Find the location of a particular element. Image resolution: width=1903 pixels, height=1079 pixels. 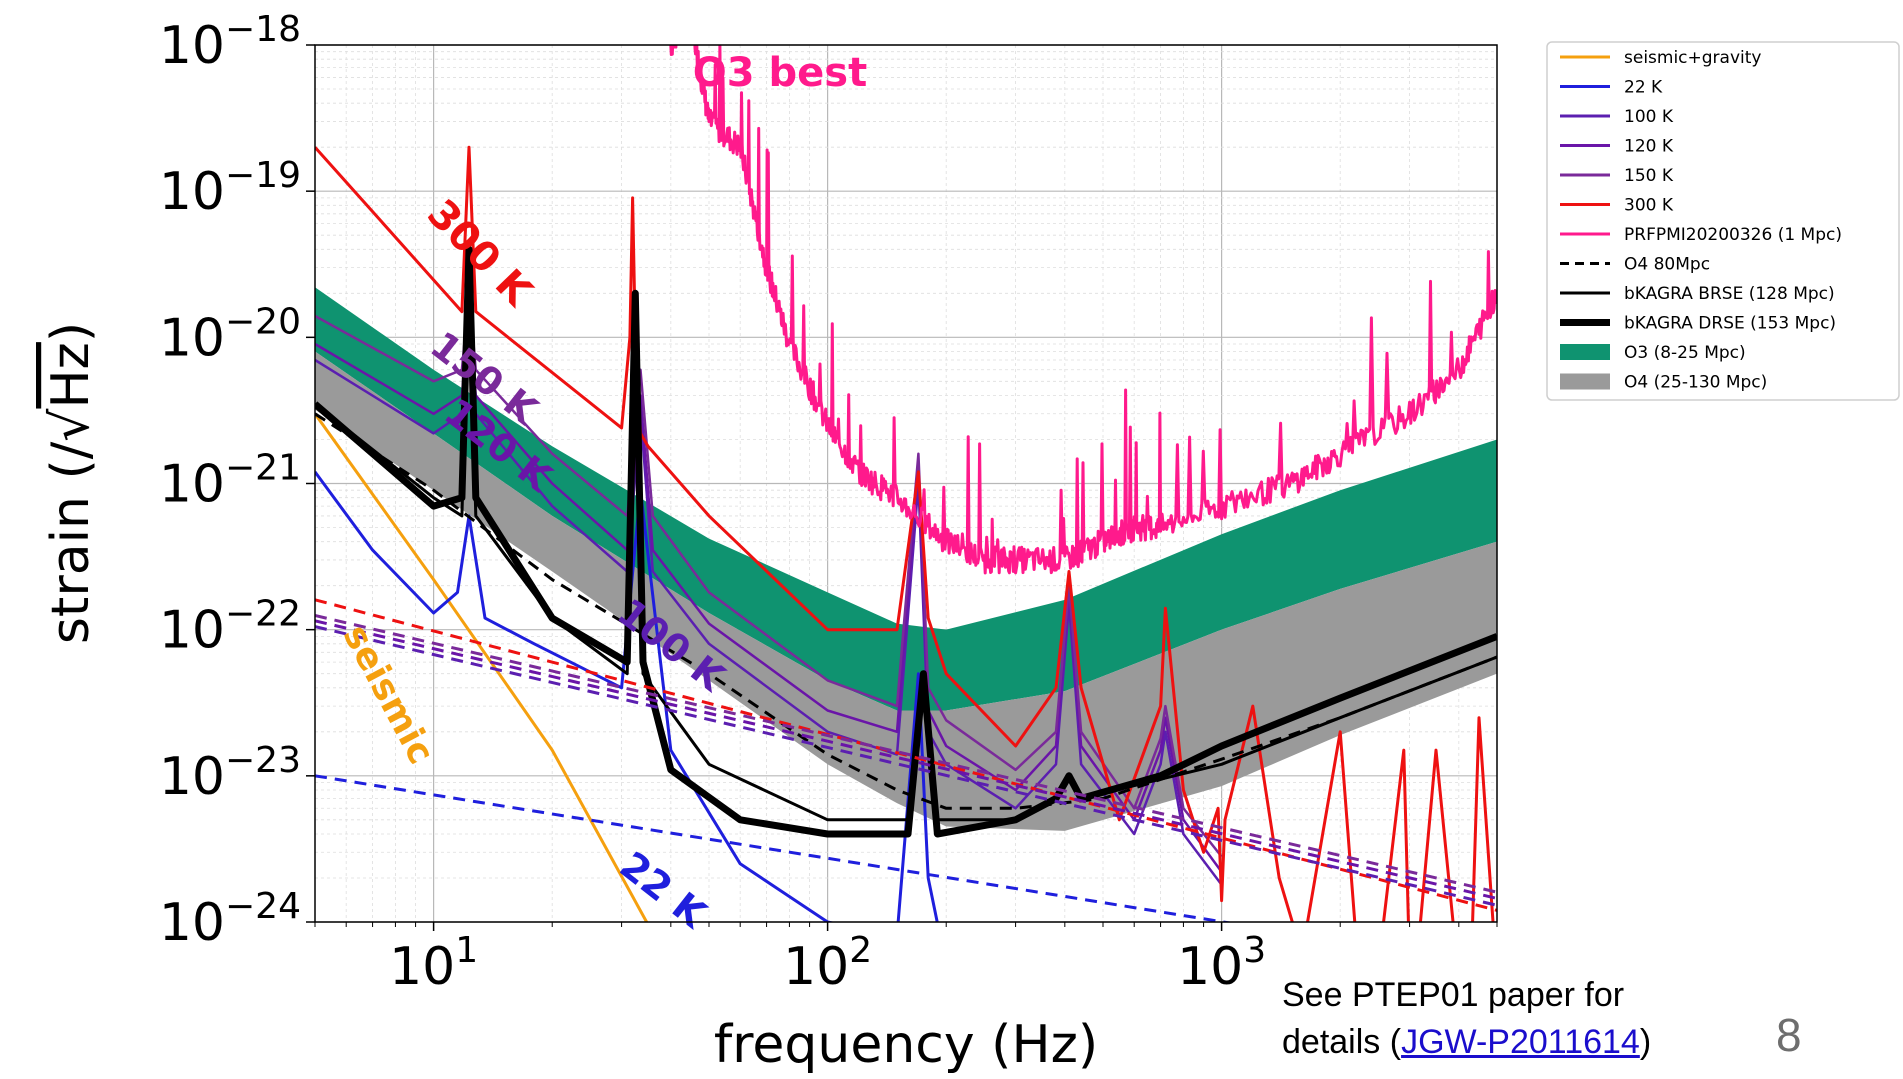

y-axis-label-prefix: strain (/ is located at coordinates (71, 542).